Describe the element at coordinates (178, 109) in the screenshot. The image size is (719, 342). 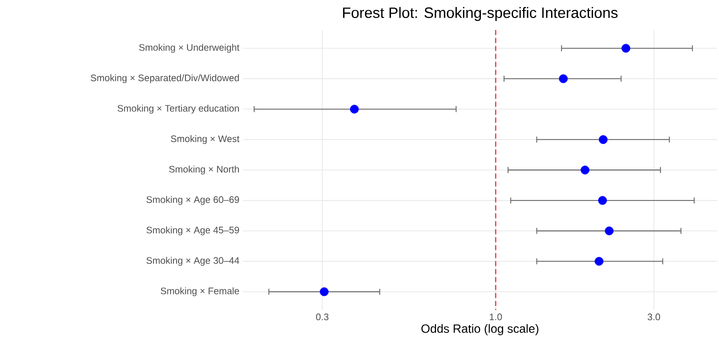
I see `y-tick-label: Smoking × Tertiary education` at that location.